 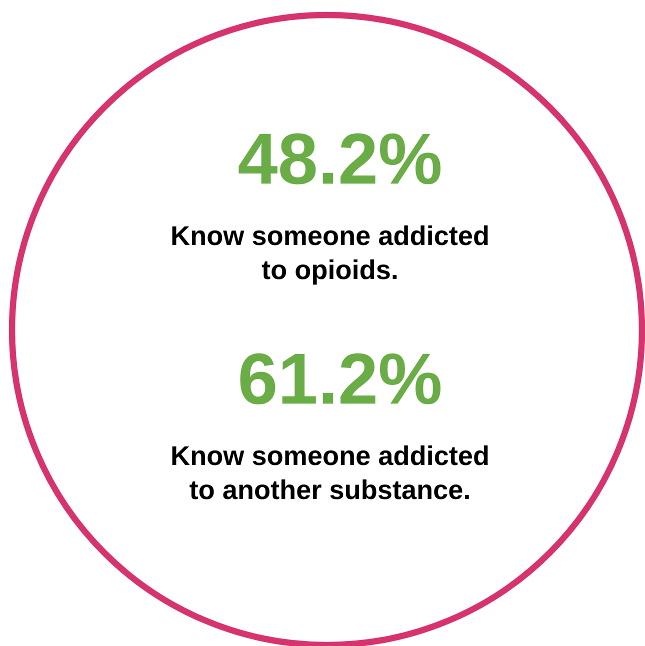 I want to click on category-label: Know someone addicted to opioids., so click(x=330, y=255).